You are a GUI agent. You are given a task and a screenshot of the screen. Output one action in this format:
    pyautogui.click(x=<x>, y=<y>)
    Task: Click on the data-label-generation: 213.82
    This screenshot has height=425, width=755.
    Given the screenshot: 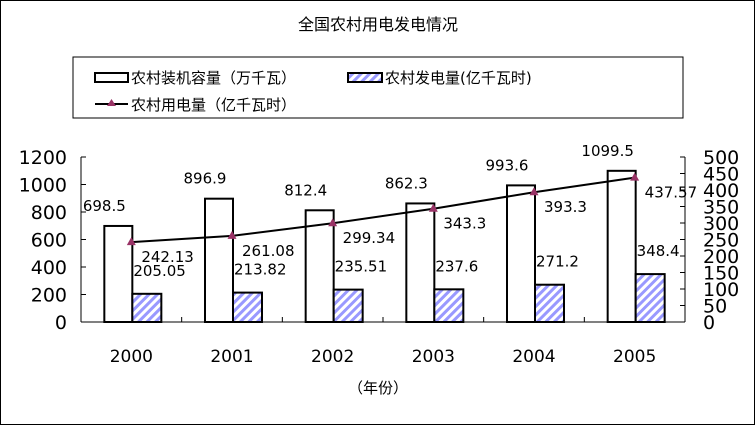 What is the action you would take?
    pyautogui.click(x=260, y=270)
    